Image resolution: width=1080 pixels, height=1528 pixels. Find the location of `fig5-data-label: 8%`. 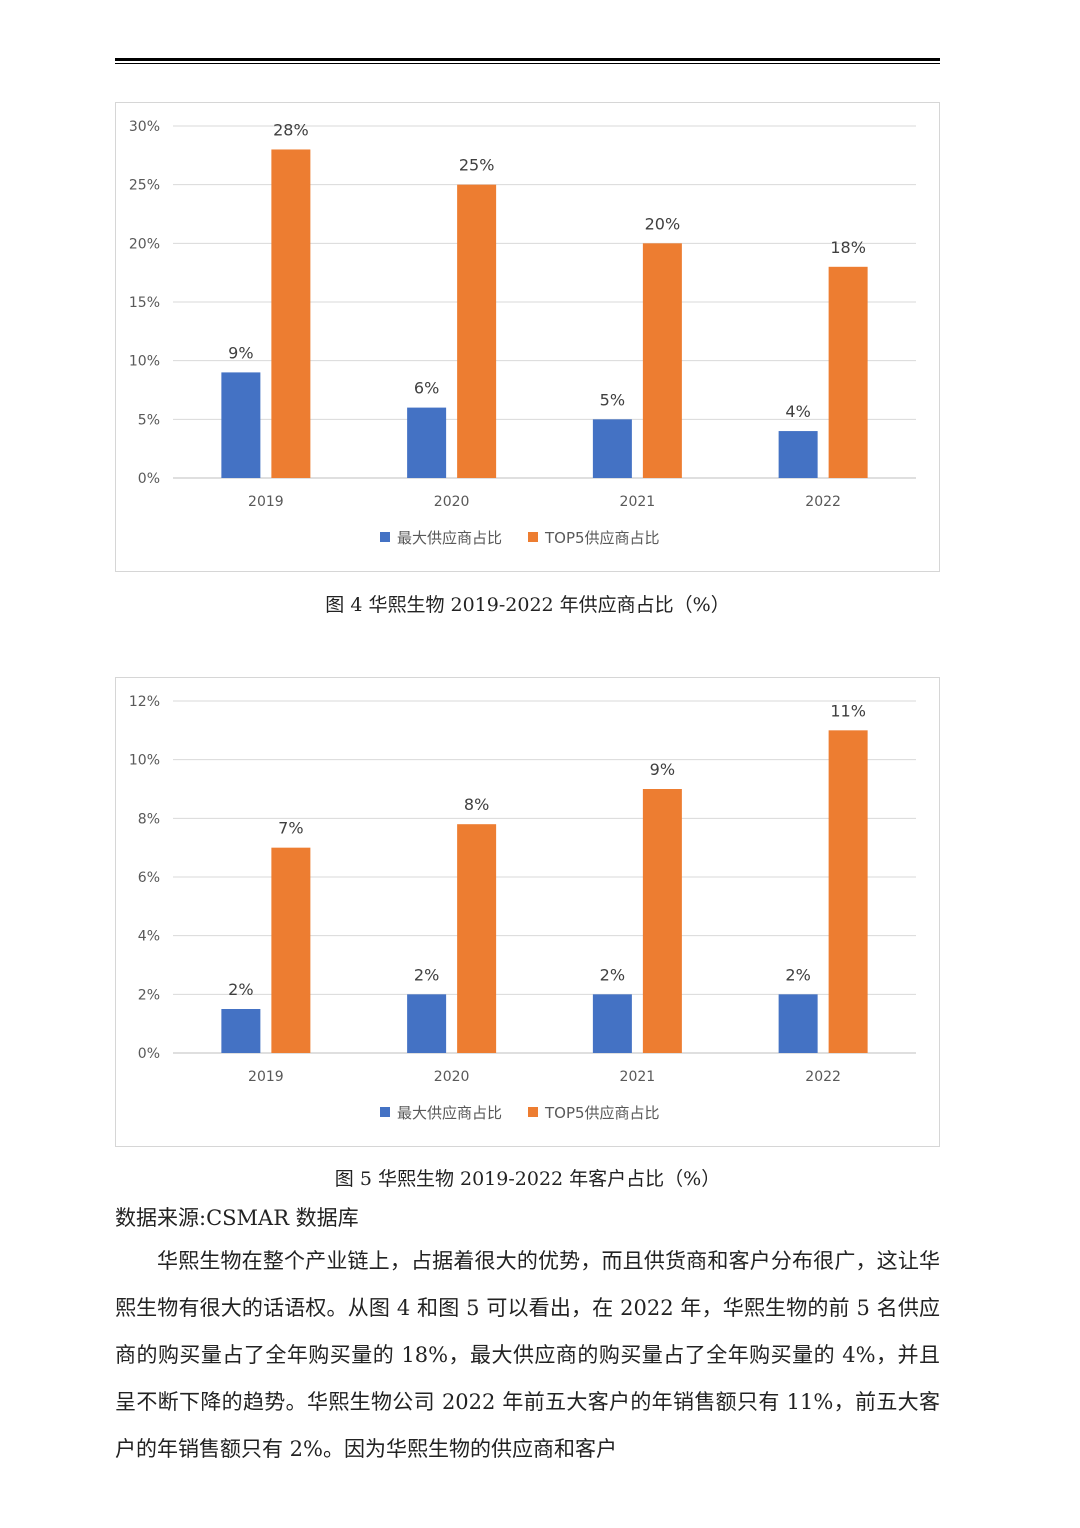

fig5-data-label: 8% is located at coordinates (476, 804).